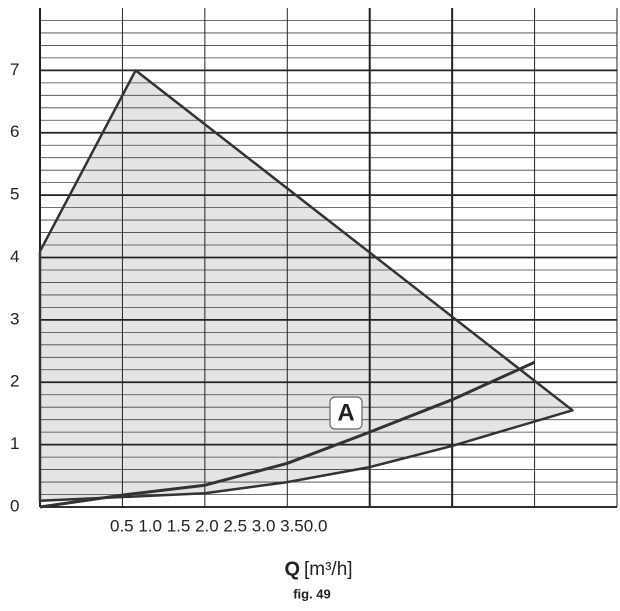  What do you see at coordinates (14, 318) in the screenshot?
I see `y-tick-label: 3` at bounding box center [14, 318].